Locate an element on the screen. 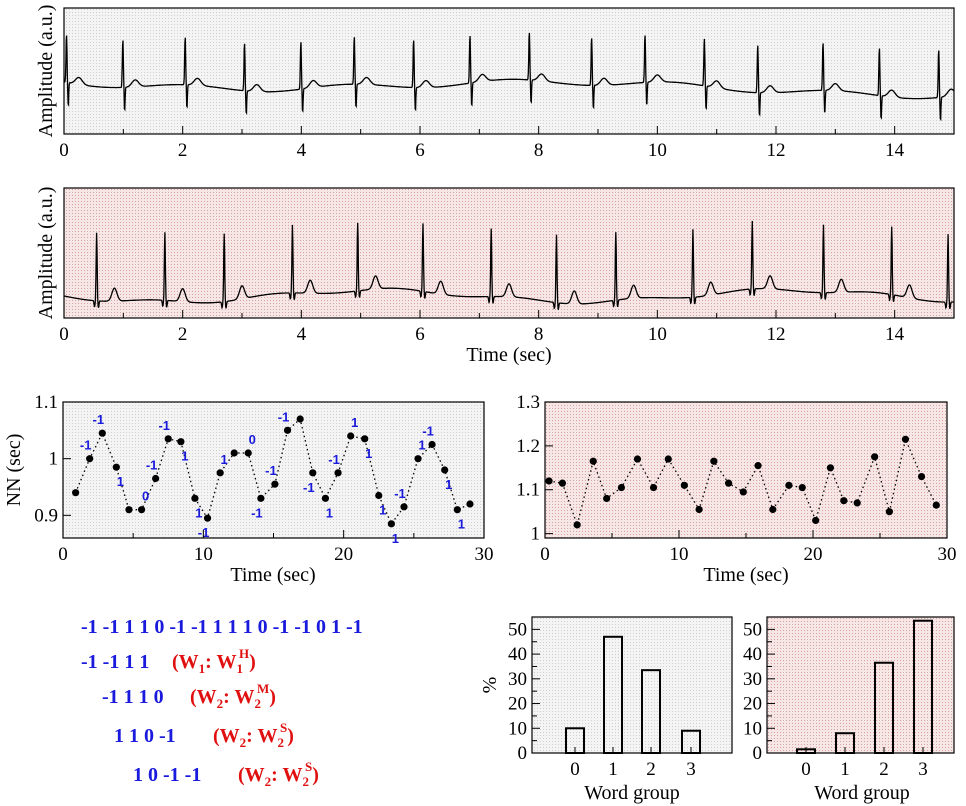 This screenshot has width=966, height=806. ecg-top-ylabel: Amplitude (a.u.) is located at coordinates (46, 71).